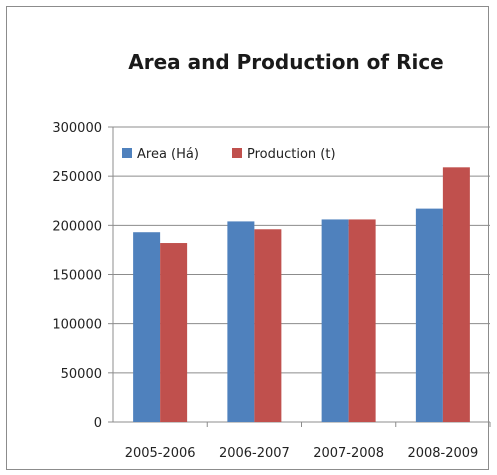 The width and height of the screenshot is (497, 475). What do you see at coordinates (348, 453) in the screenshot?
I see `x-tick-label: 2007-2008` at bounding box center [348, 453].